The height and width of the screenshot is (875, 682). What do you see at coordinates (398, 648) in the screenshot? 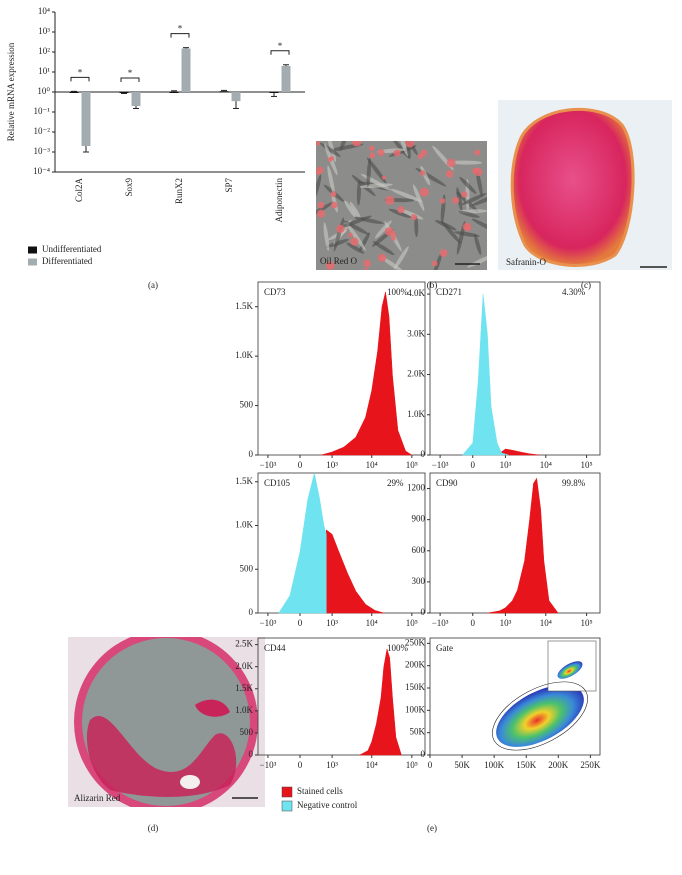
I see `percent-label: 100%` at bounding box center [398, 648].